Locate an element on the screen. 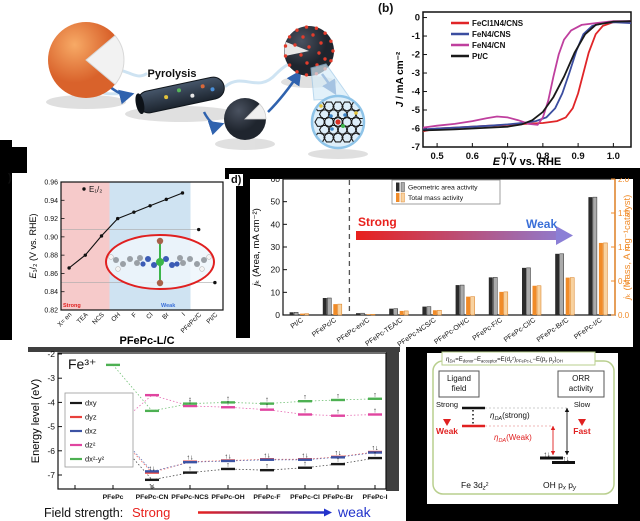  fe-3dz2-label: Fe 3dz2 is located at coordinates (475, 486).